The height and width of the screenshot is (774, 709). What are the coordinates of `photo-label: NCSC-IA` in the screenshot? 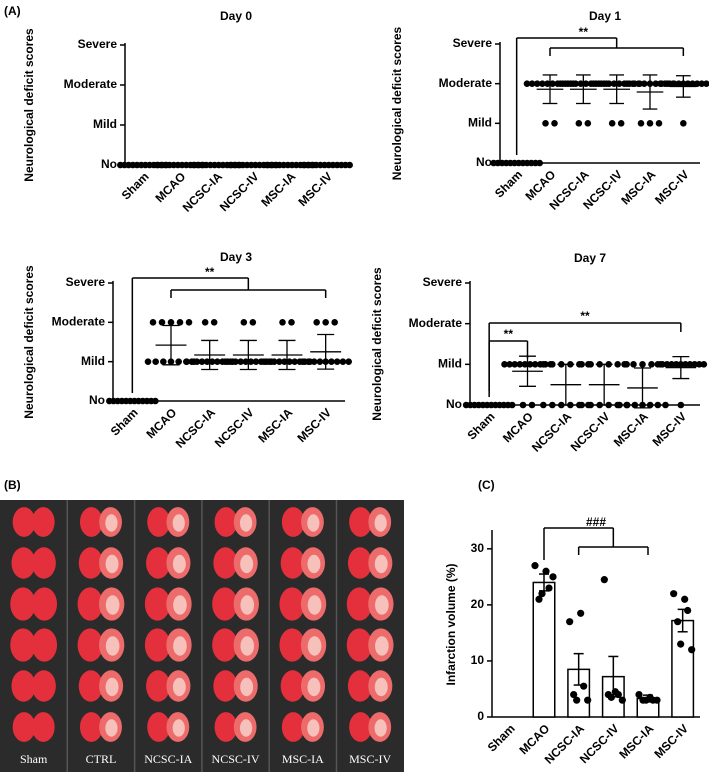 It's located at (168, 759).